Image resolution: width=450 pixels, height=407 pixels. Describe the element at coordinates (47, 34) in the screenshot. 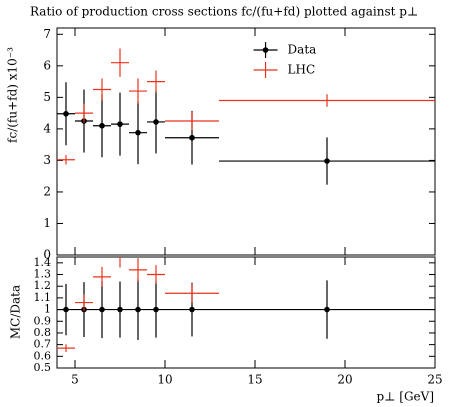

I see `y-tick-label: 7` at that location.